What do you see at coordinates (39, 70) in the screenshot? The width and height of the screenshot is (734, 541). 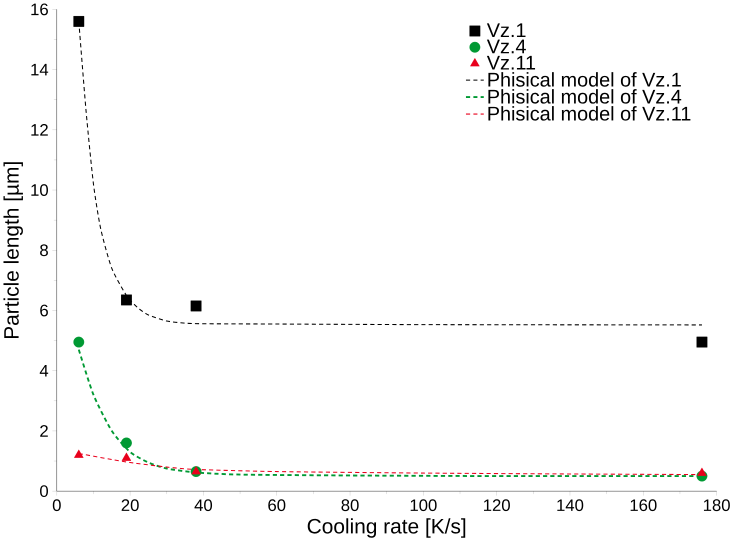 I see `y-tick-label: 14` at bounding box center [39, 70].